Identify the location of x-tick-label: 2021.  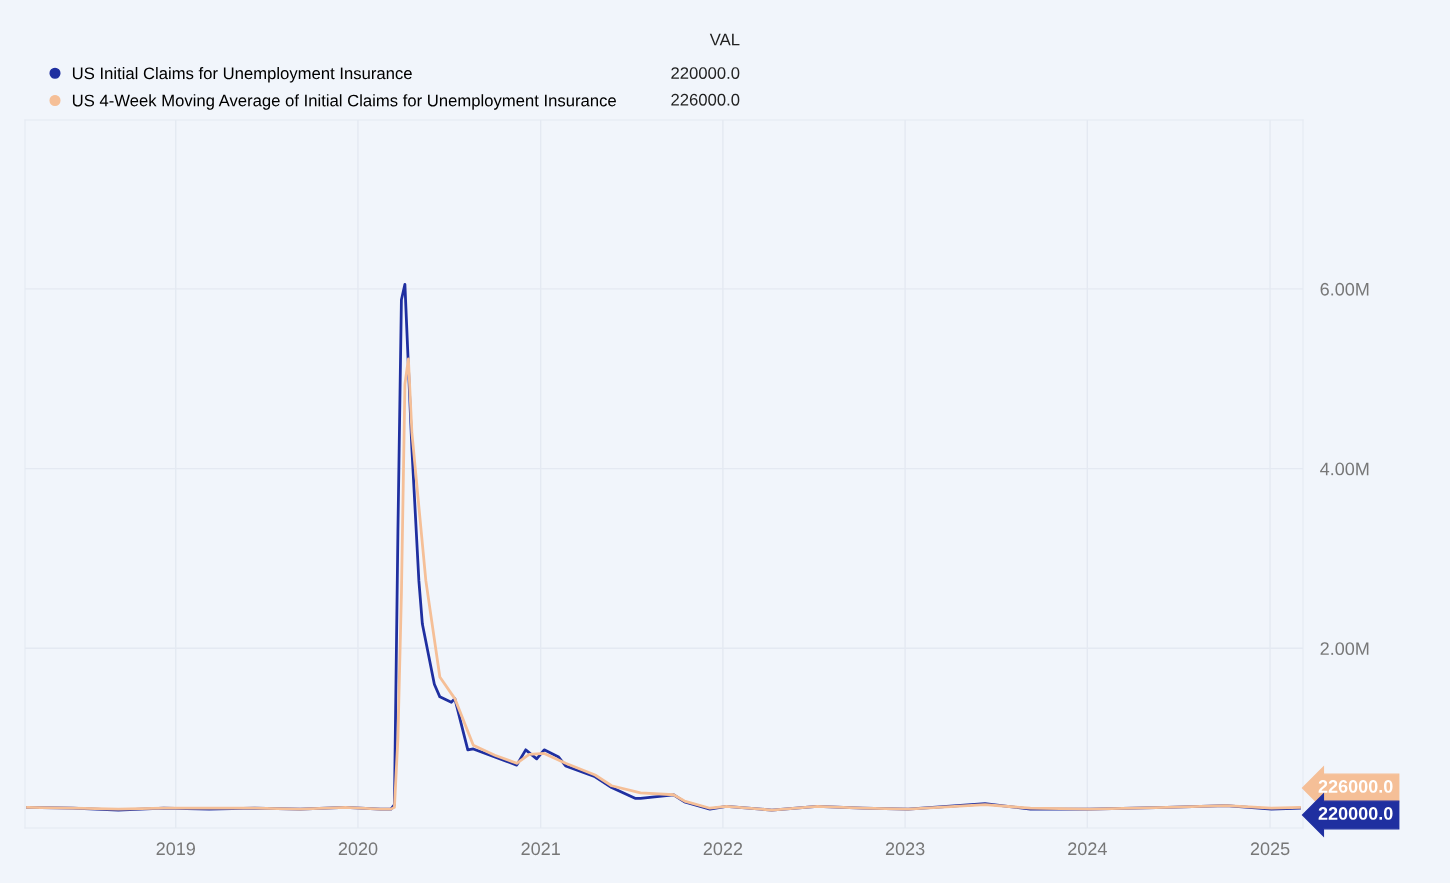
(540, 849).